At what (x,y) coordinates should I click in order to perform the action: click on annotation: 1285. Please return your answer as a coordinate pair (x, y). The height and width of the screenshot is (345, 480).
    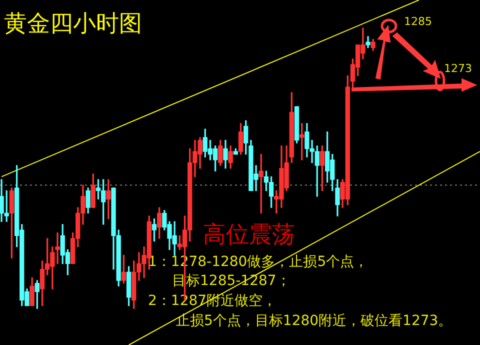
    Looking at the image, I should click on (418, 21).